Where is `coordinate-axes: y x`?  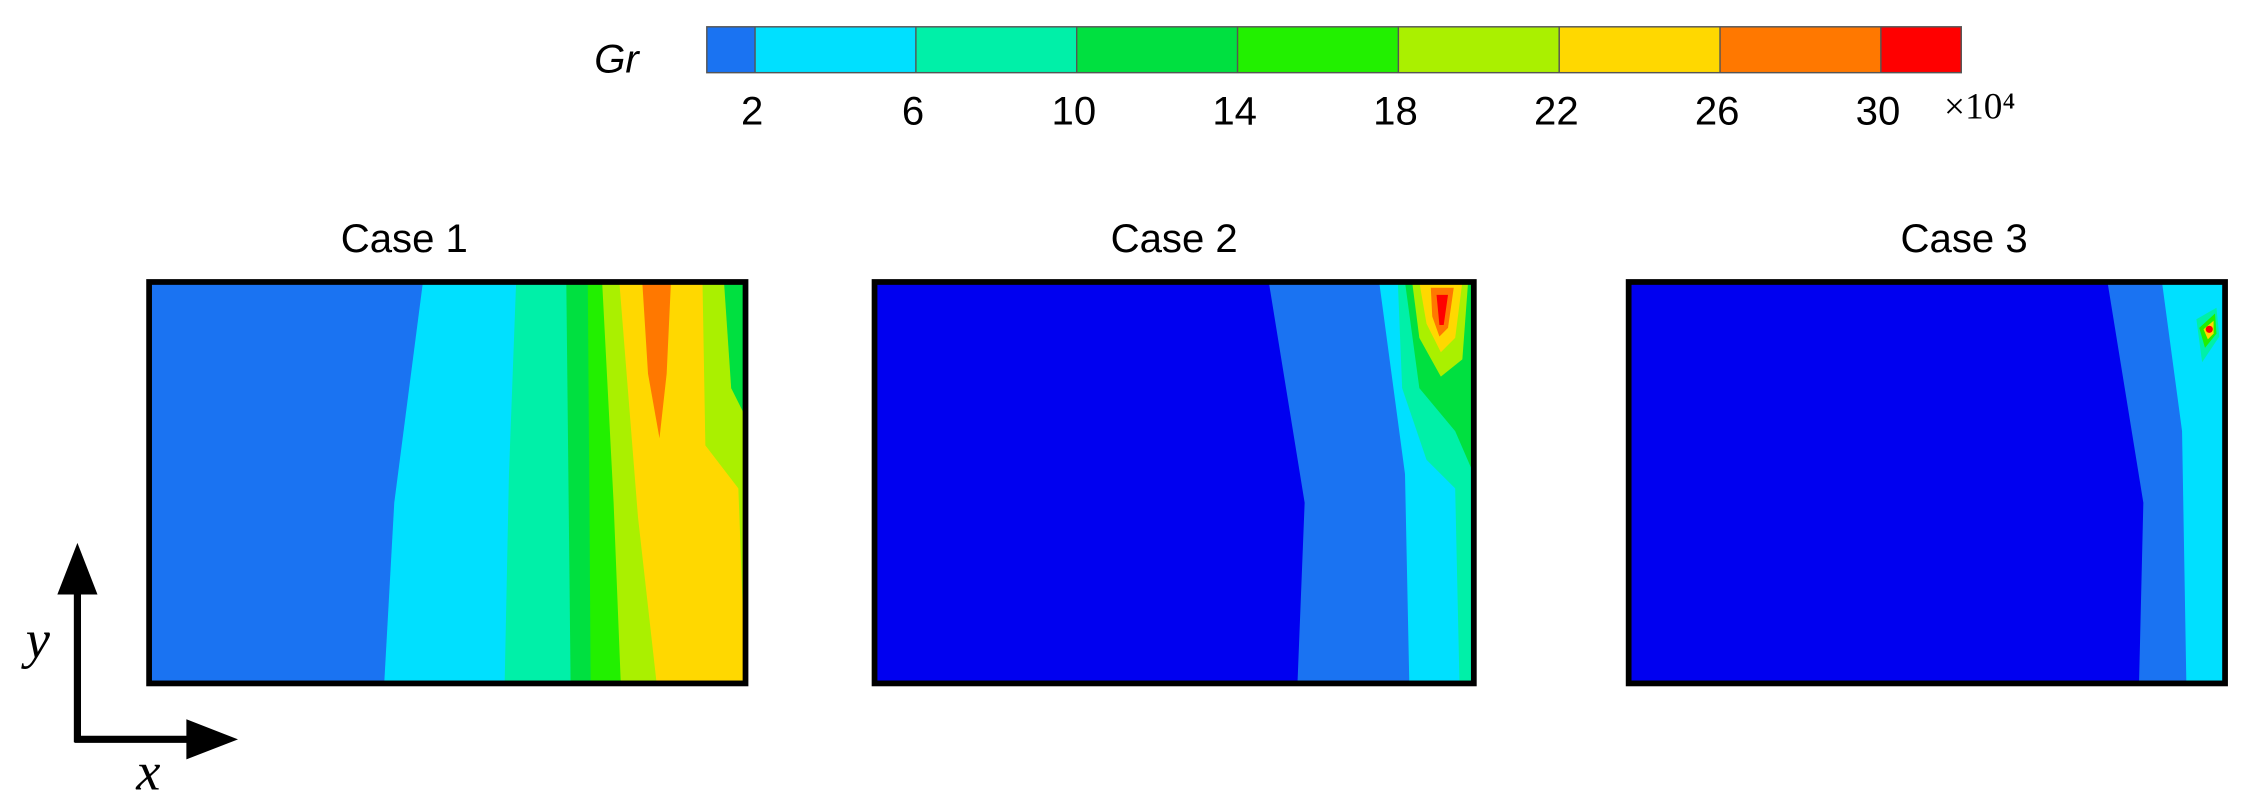 coordinate-axes: y x is located at coordinates (129, 672).